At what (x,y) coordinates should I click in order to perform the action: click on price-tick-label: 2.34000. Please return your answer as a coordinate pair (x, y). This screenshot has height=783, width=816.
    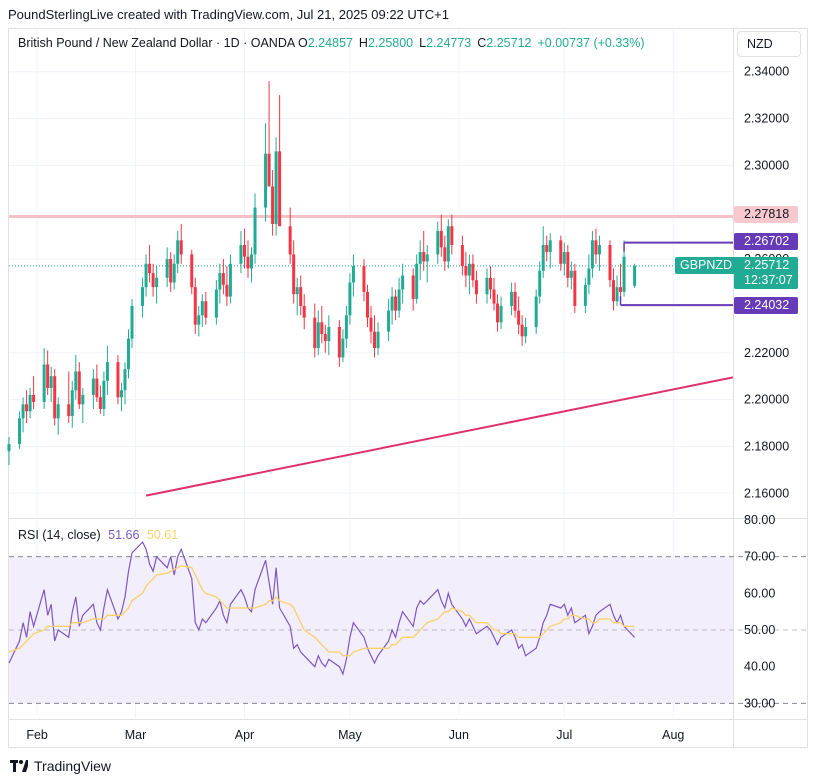
    Looking at the image, I should click on (766, 72).